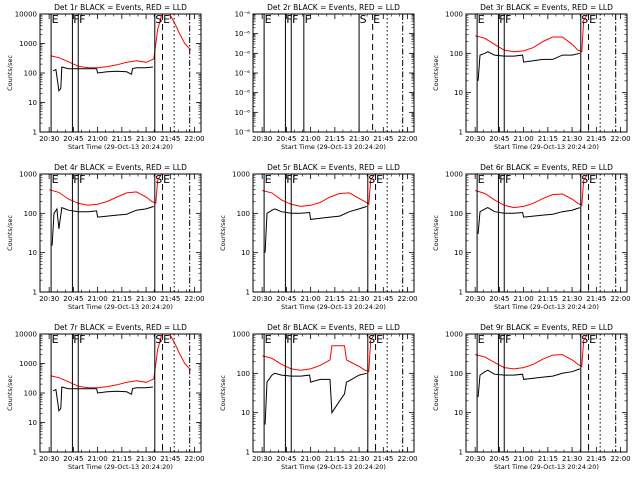  What do you see at coordinates (333, 167) in the screenshot?
I see `panel-title: Det 5r BLACK = Events, RED = LLD` at bounding box center [333, 167].